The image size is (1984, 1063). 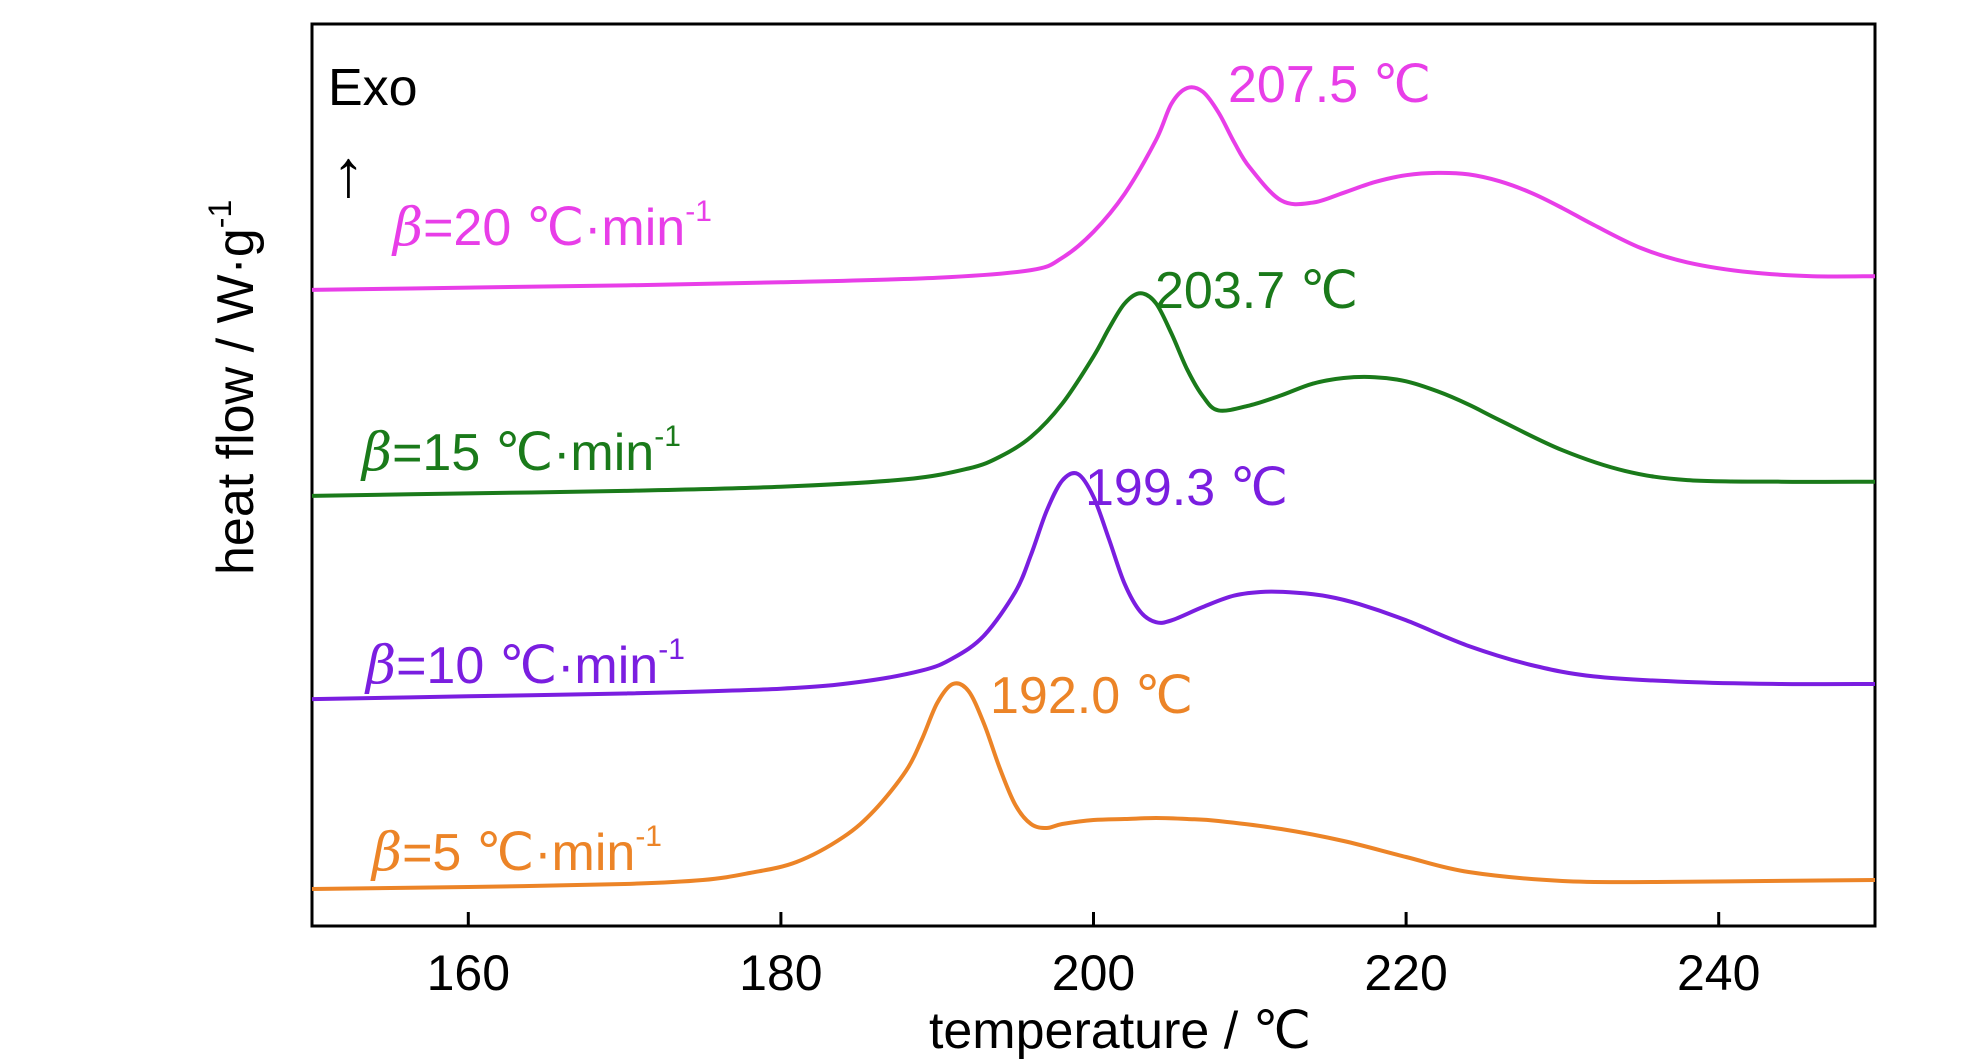 I want to click on x-tick-label: 220, so click(x=1405, y=973).